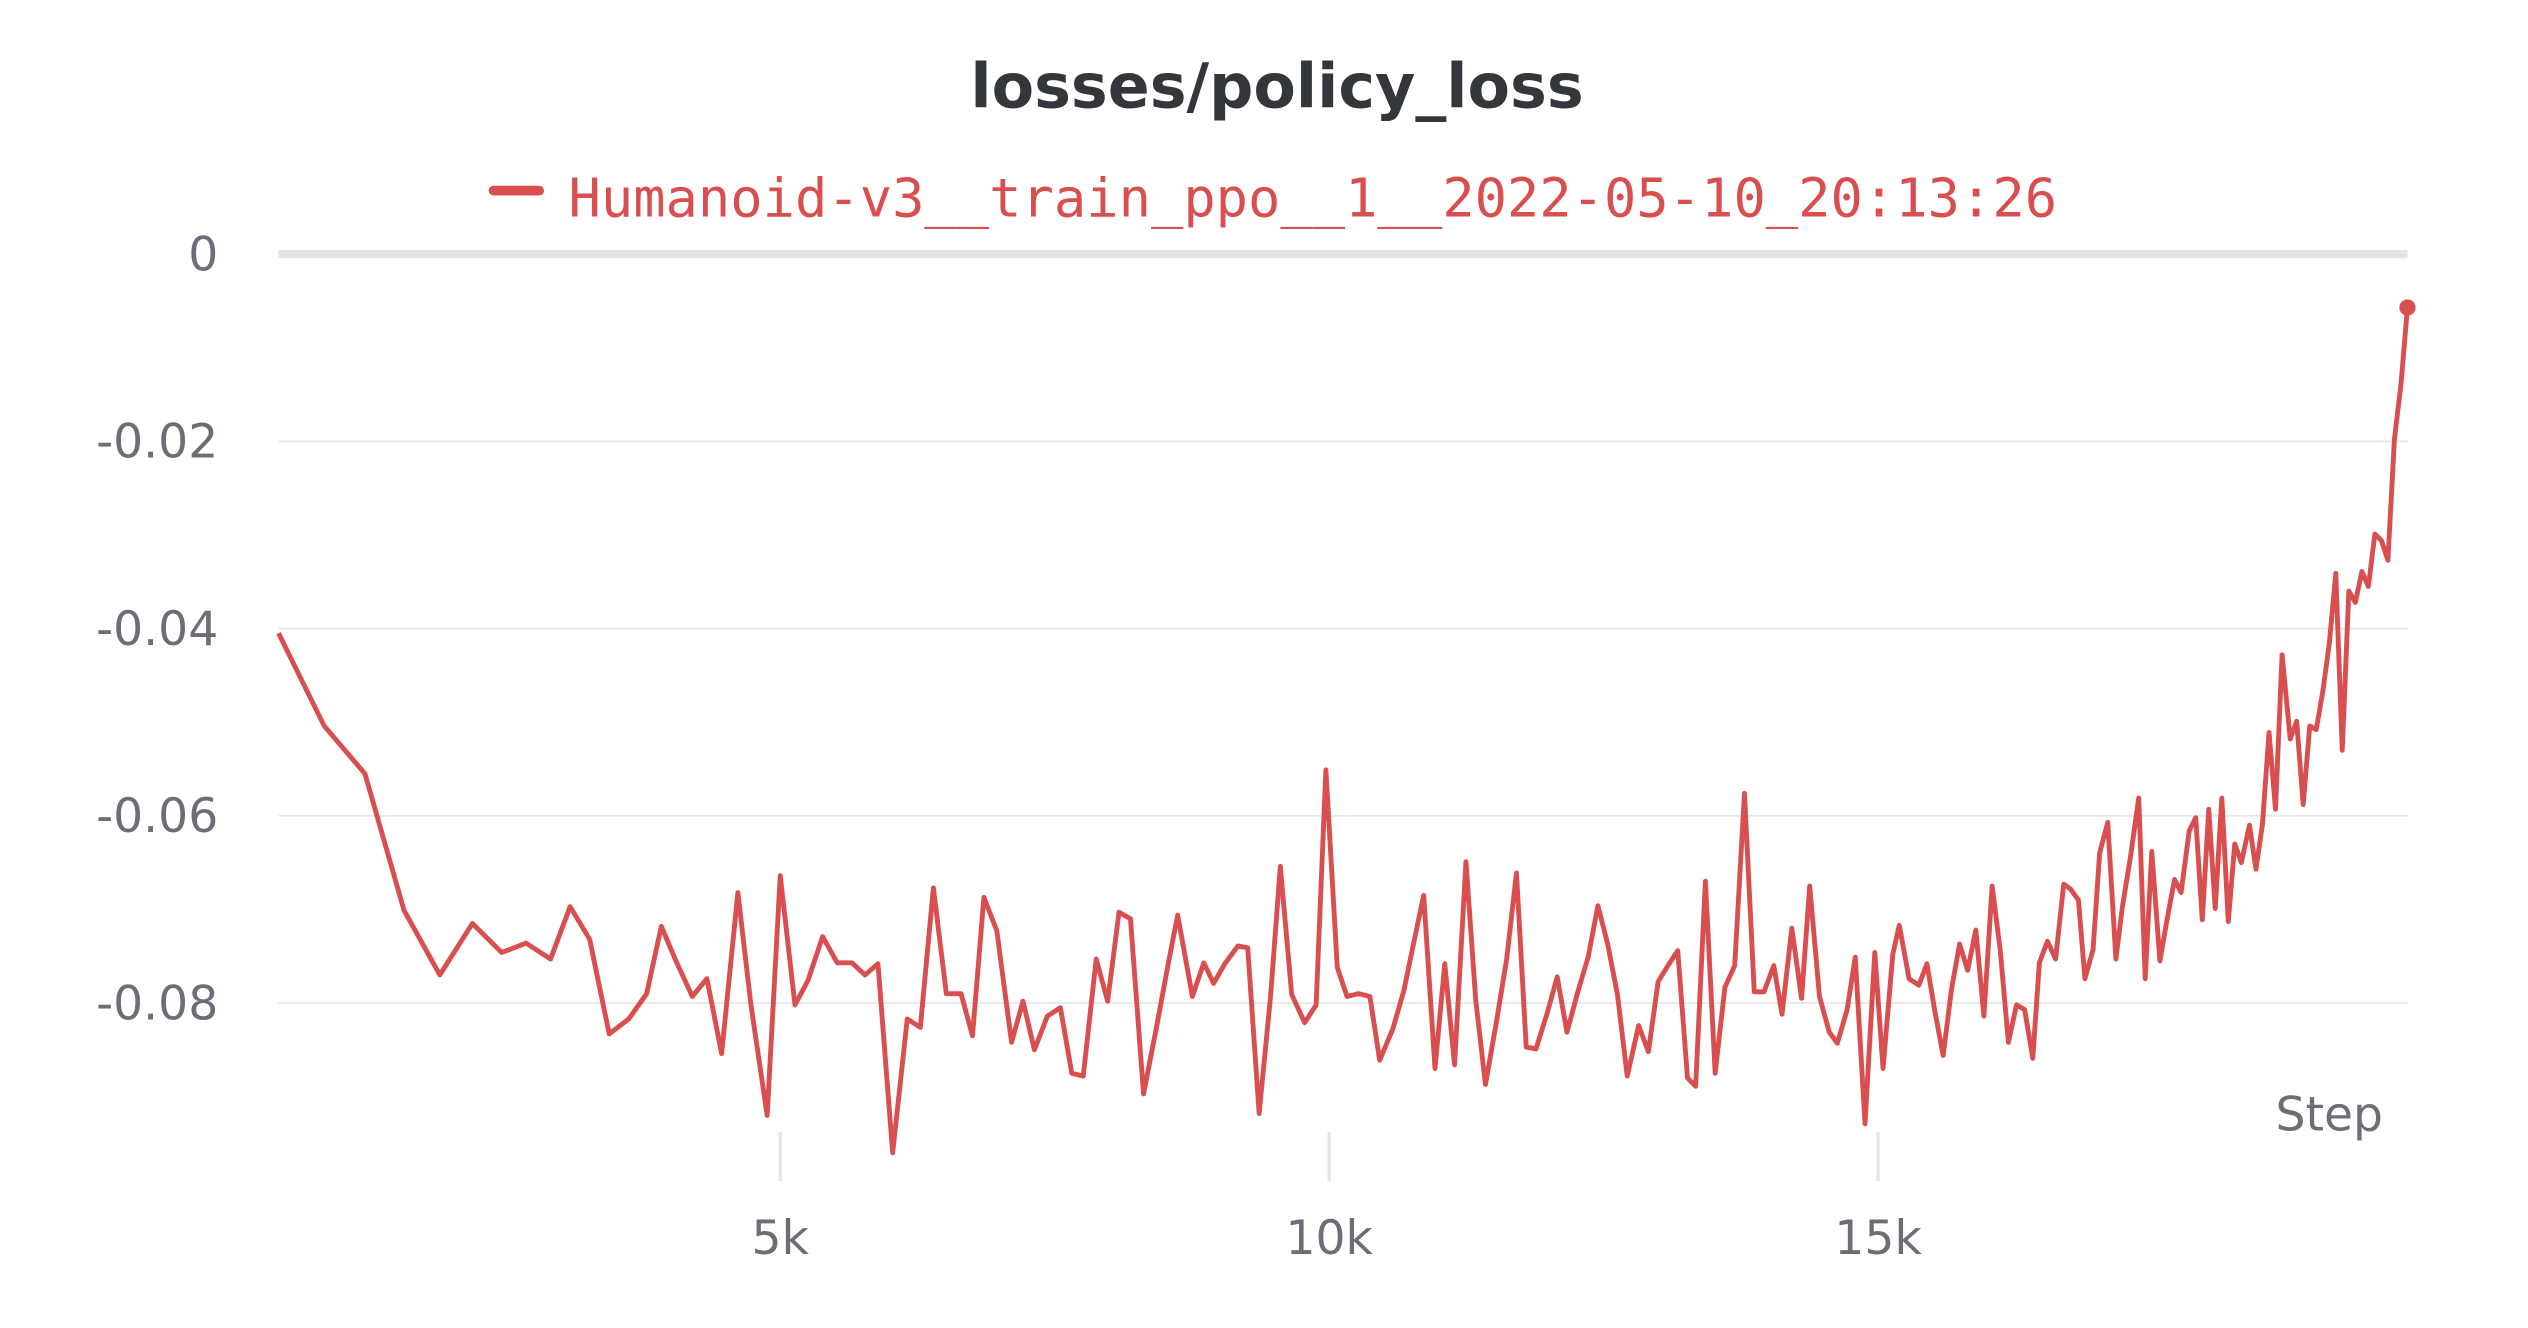 The width and height of the screenshot is (2528, 1328). What do you see at coordinates (203, 254) in the screenshot?
I see `y-tick-label: 0` at bounding box center [203, 254].